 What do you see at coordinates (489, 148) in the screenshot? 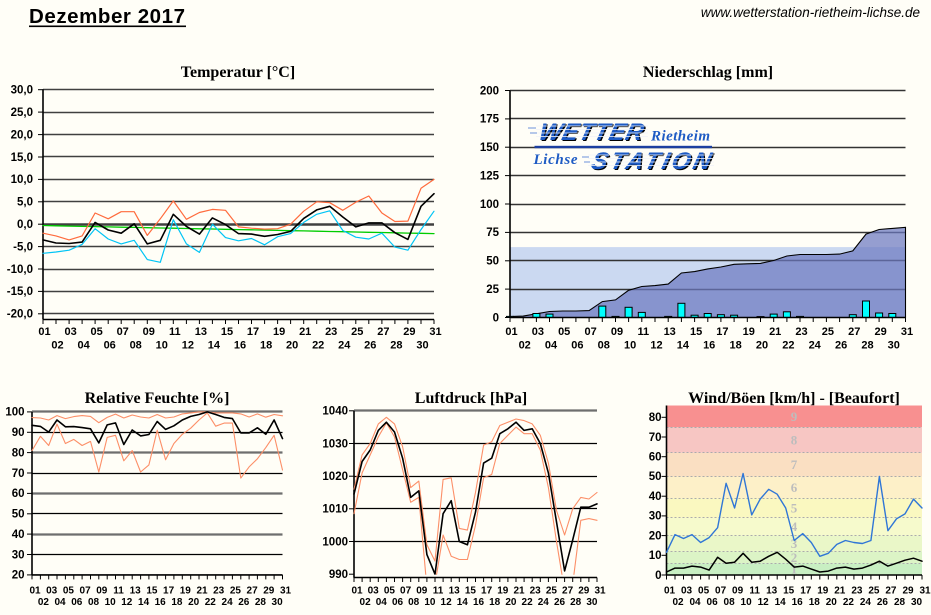
I see `svg-text: 150` at bounding box center [489, 148].